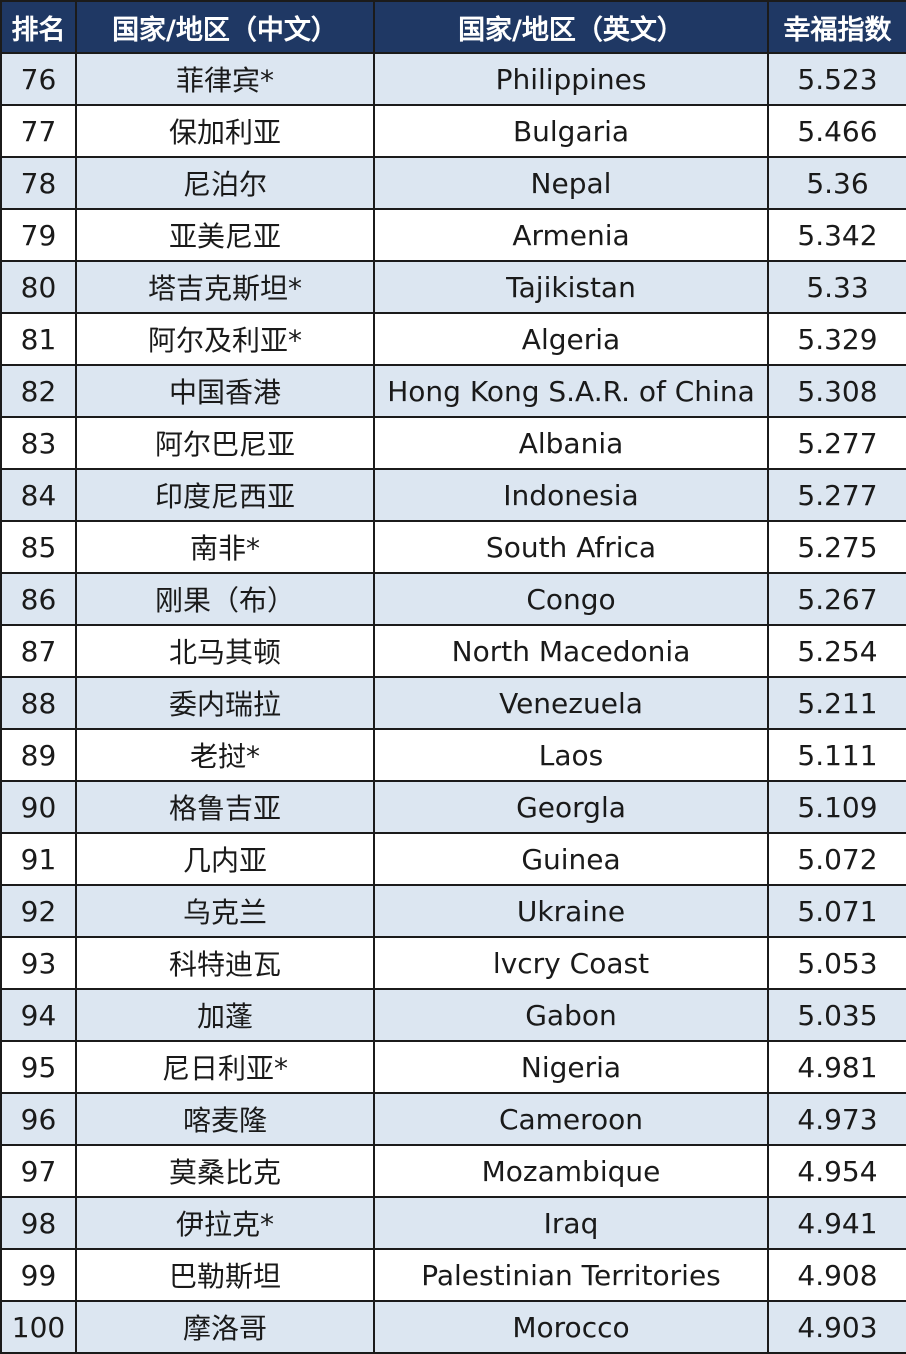 This screenshot has width=906, height=1354. I want to click on cell-name-en: Tajikistan, so click(571, 287).